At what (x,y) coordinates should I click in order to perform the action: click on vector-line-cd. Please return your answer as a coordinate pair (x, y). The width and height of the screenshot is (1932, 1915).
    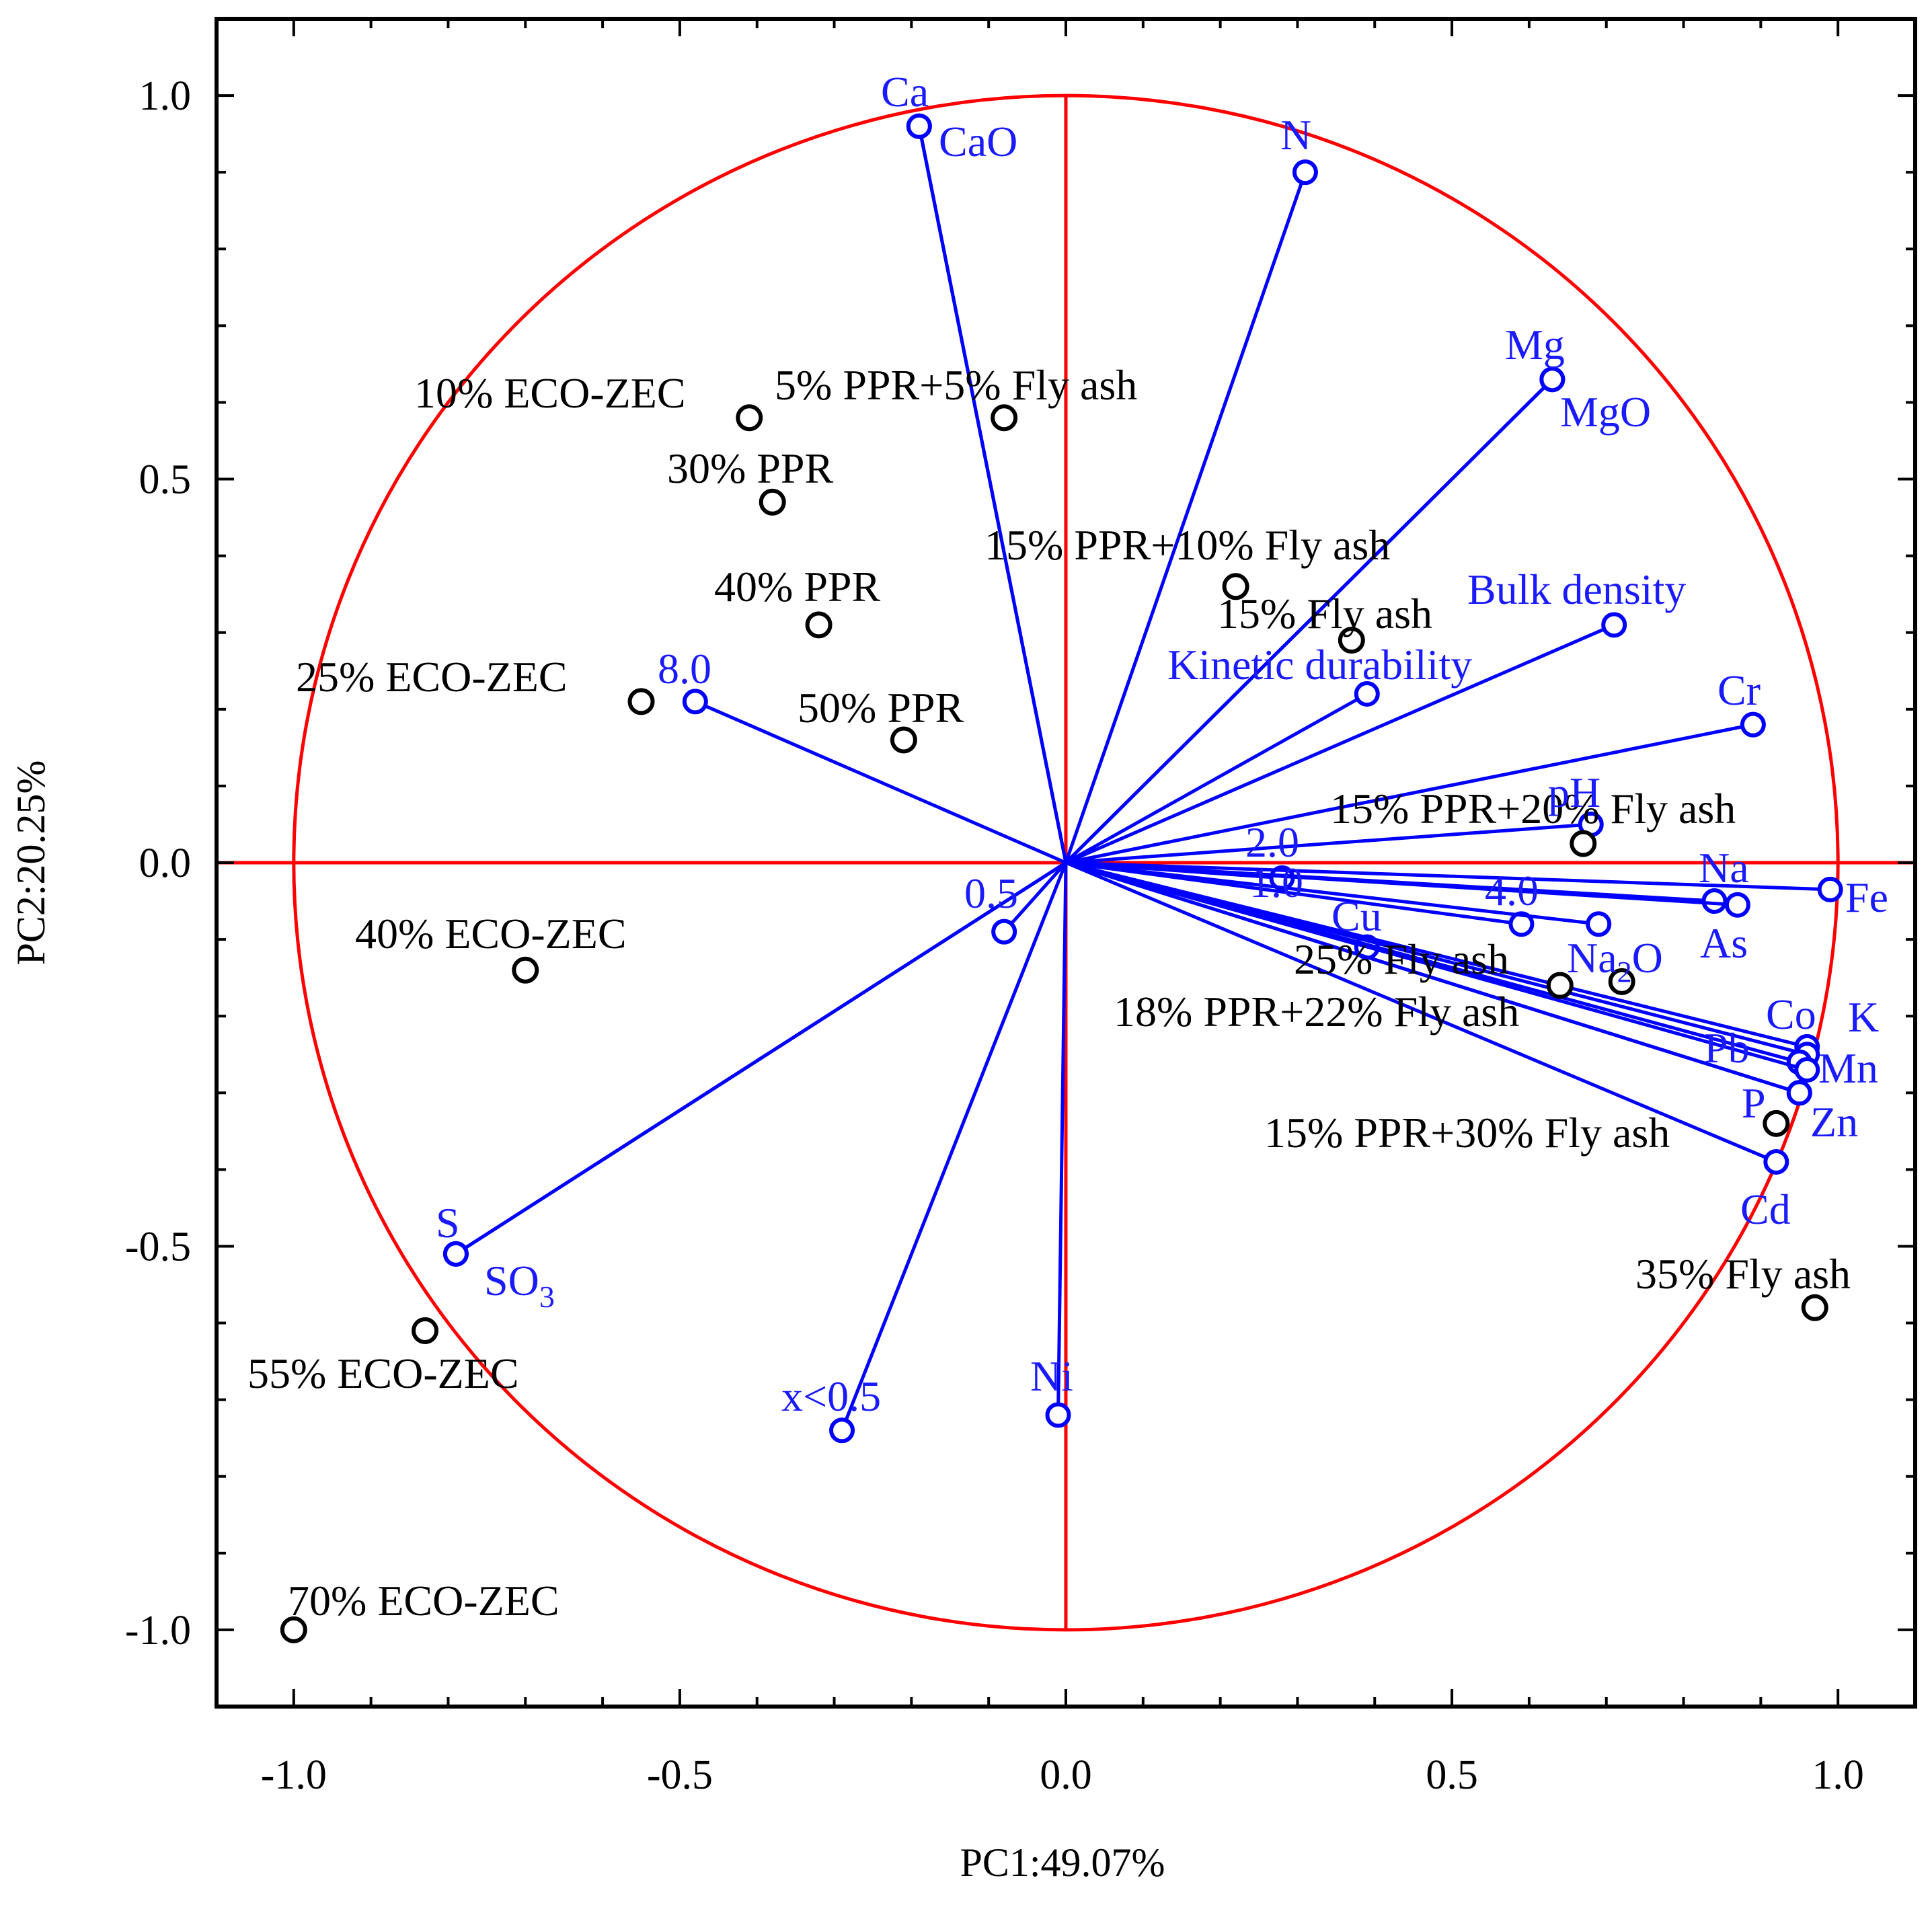
    Looking at the image, I should click on (1421, 1012).